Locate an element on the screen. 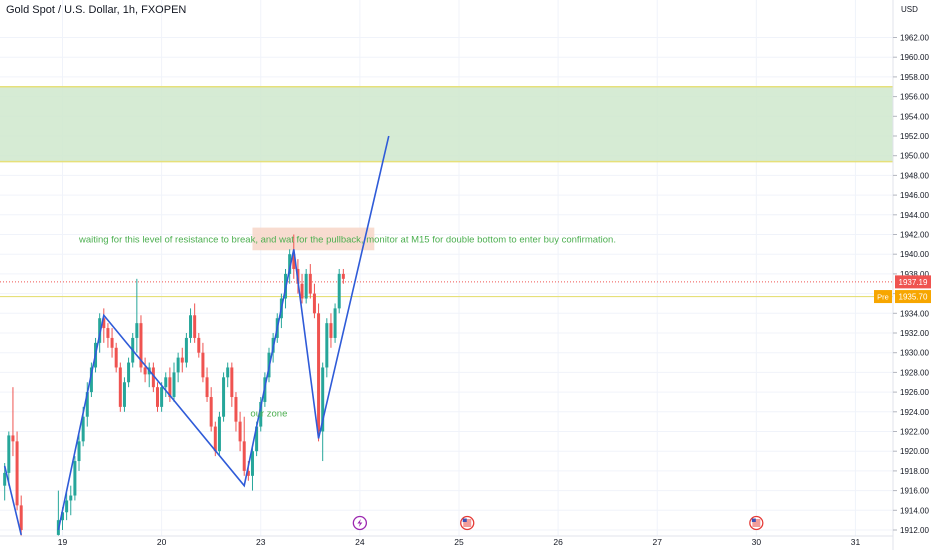  lightning-icon is located at coordinates (360, 523).